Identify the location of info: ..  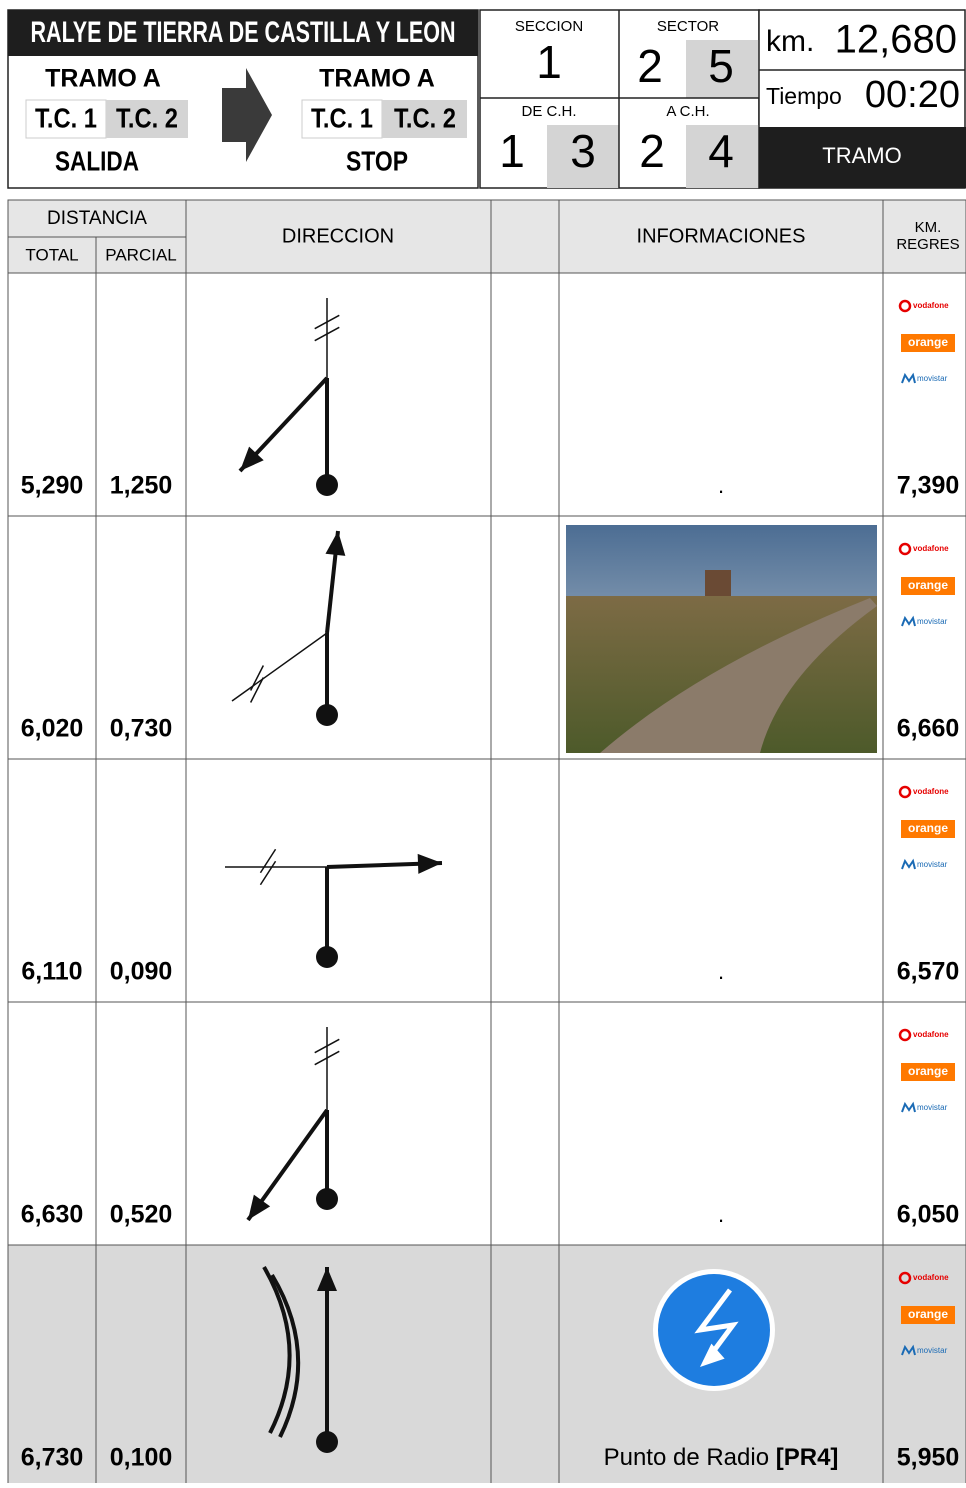
(721, 1214).